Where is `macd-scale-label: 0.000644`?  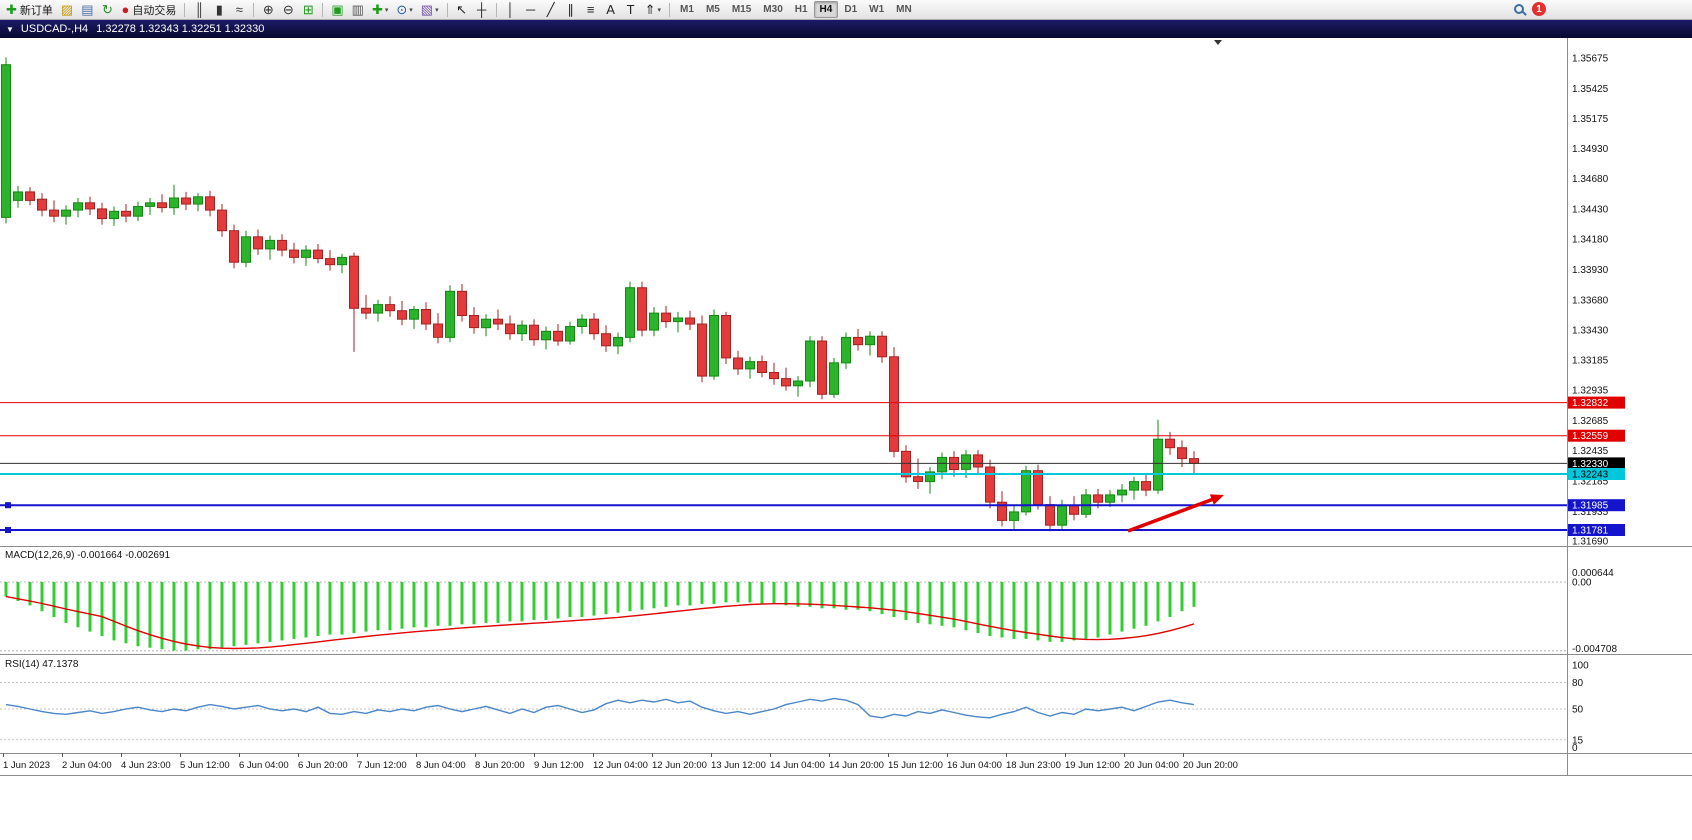
macd-scale-label: 0.000644 is located at coordinates (1593, 573).